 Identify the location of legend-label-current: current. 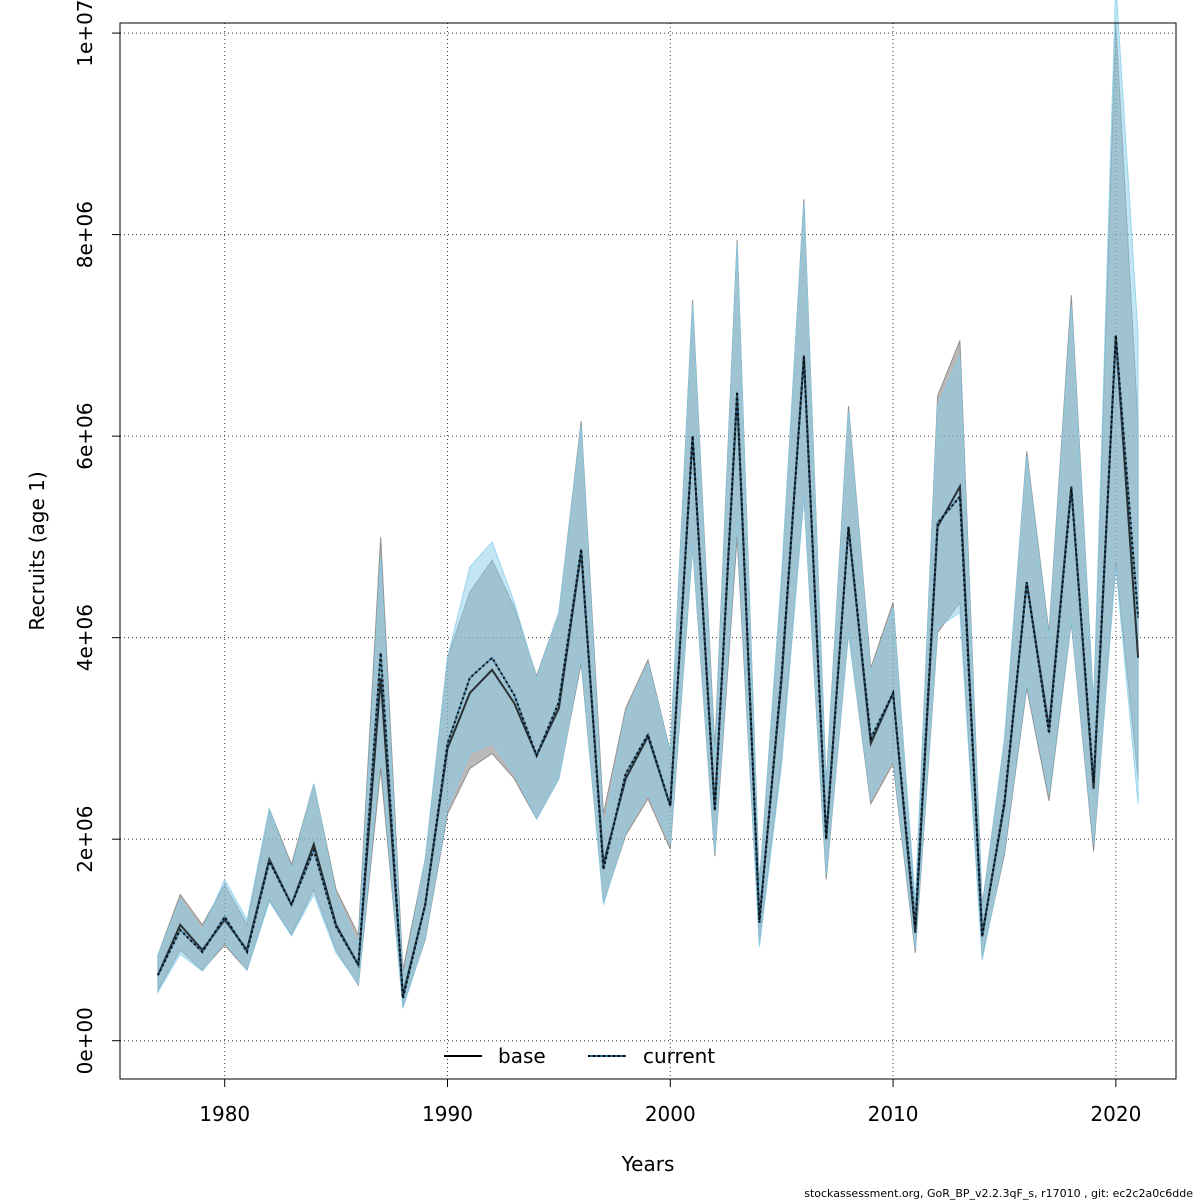
(679, 1056).